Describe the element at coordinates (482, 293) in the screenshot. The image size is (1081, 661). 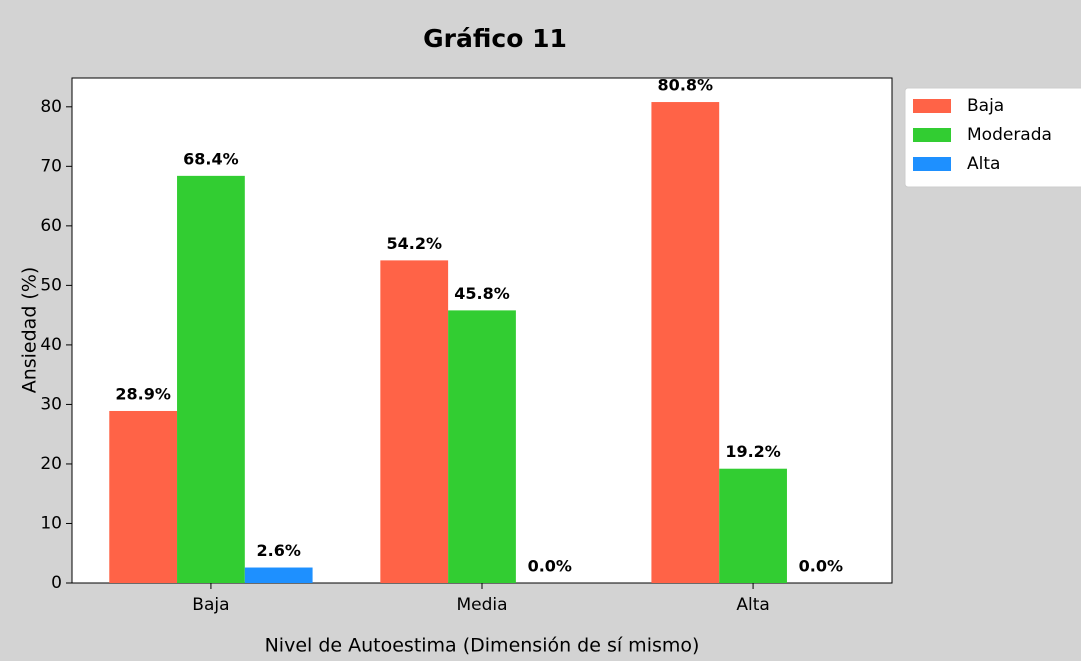
I see `value-label: 45.8%` at that location.